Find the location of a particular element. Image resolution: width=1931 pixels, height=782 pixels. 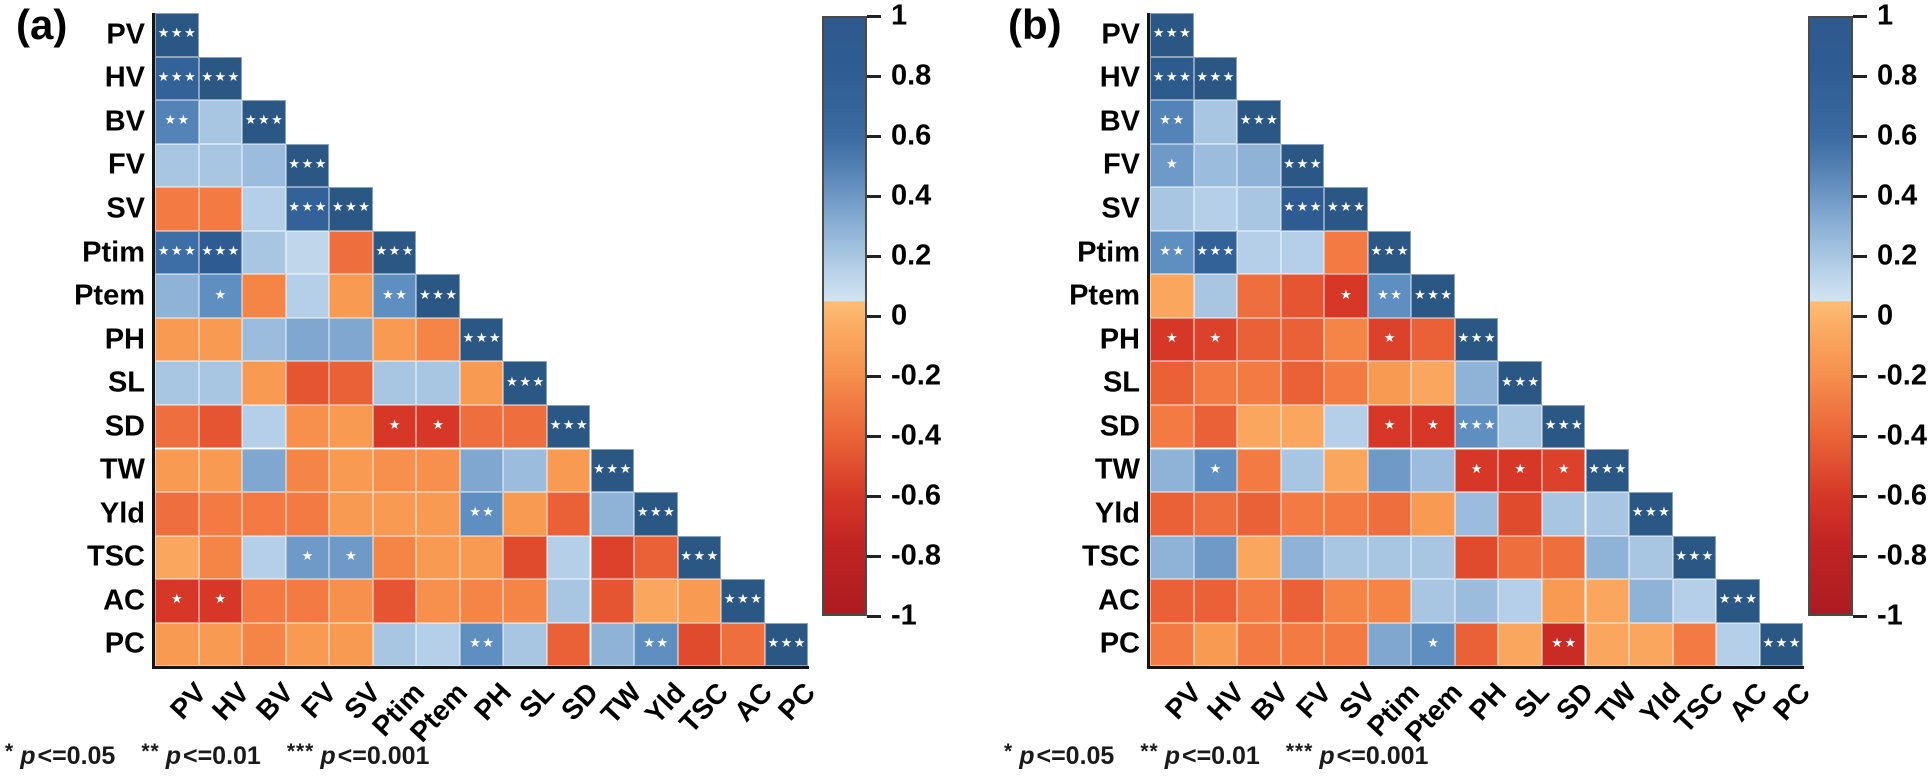

significance-legend-item: ** p<=0.01 is located at coordinates (1200, 755).